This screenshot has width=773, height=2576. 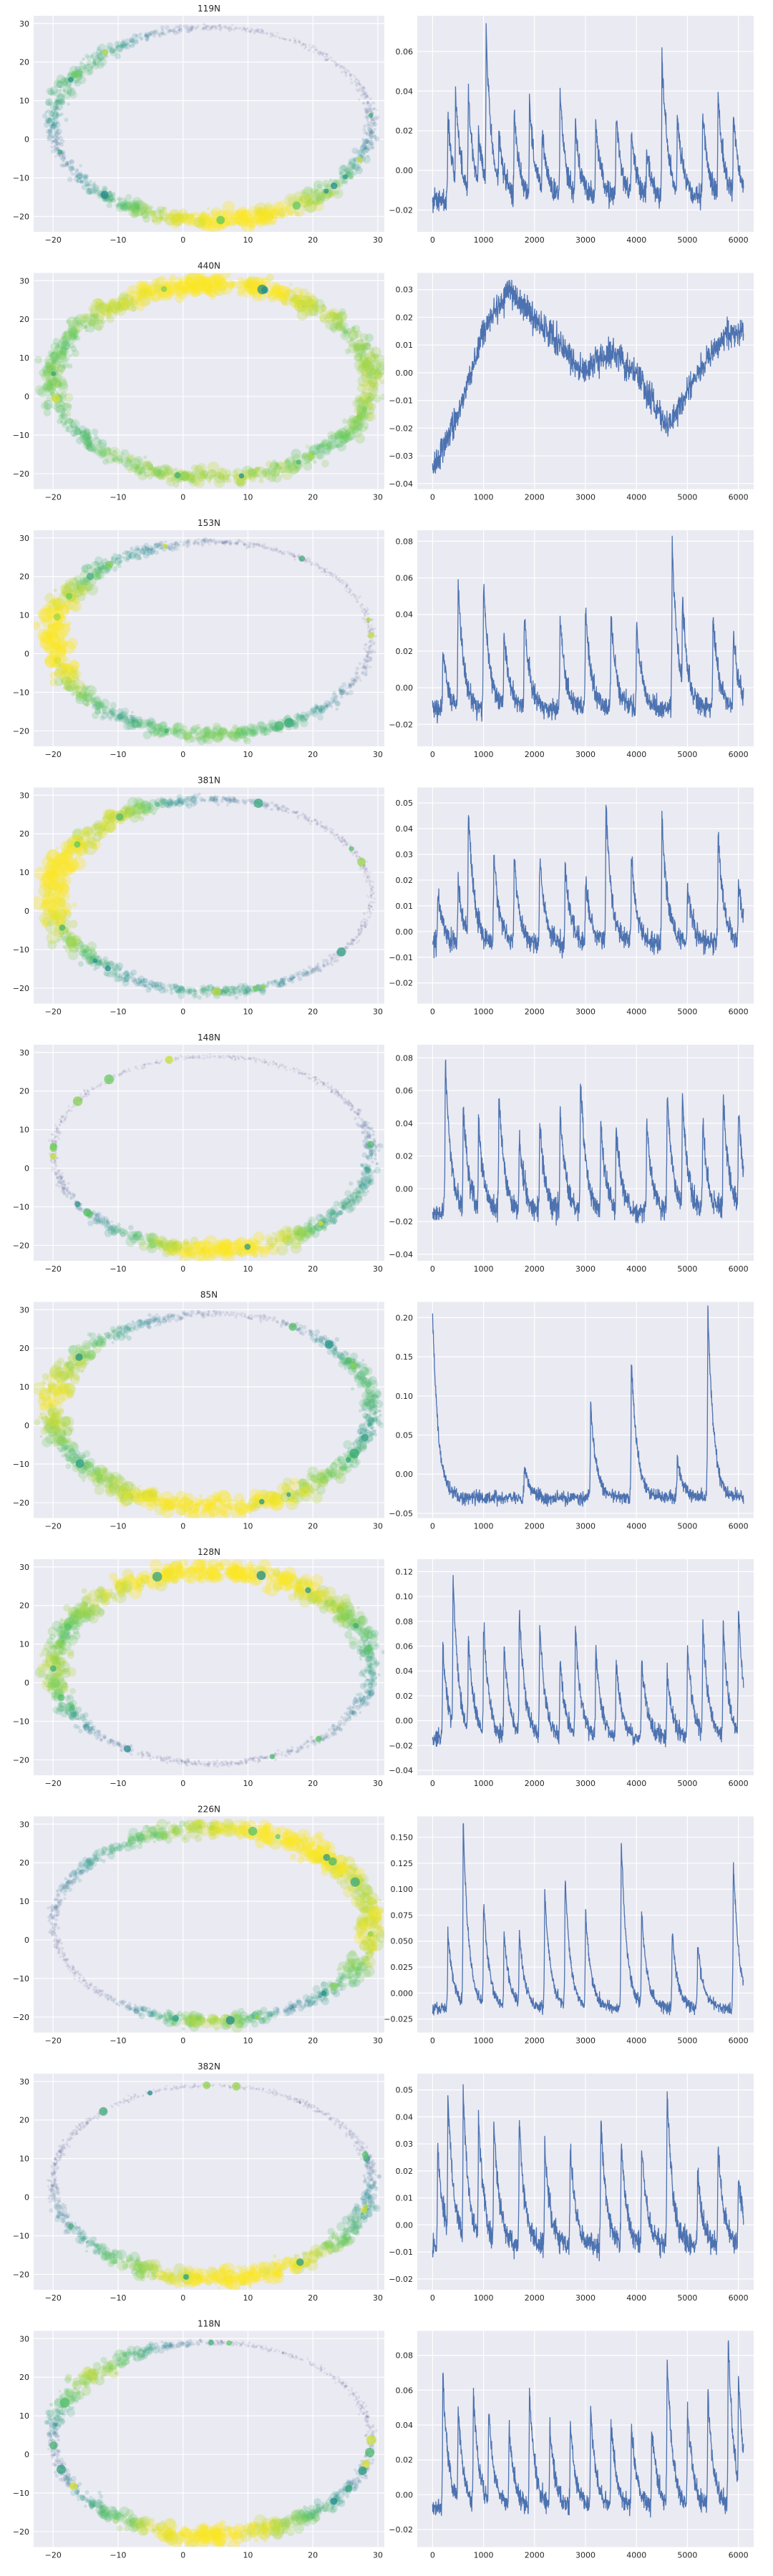 What do you see at coordinates (24, 101) in the screenshot?
I see `trajectory-ytick-label: 10` at bounding box center [24, 101].